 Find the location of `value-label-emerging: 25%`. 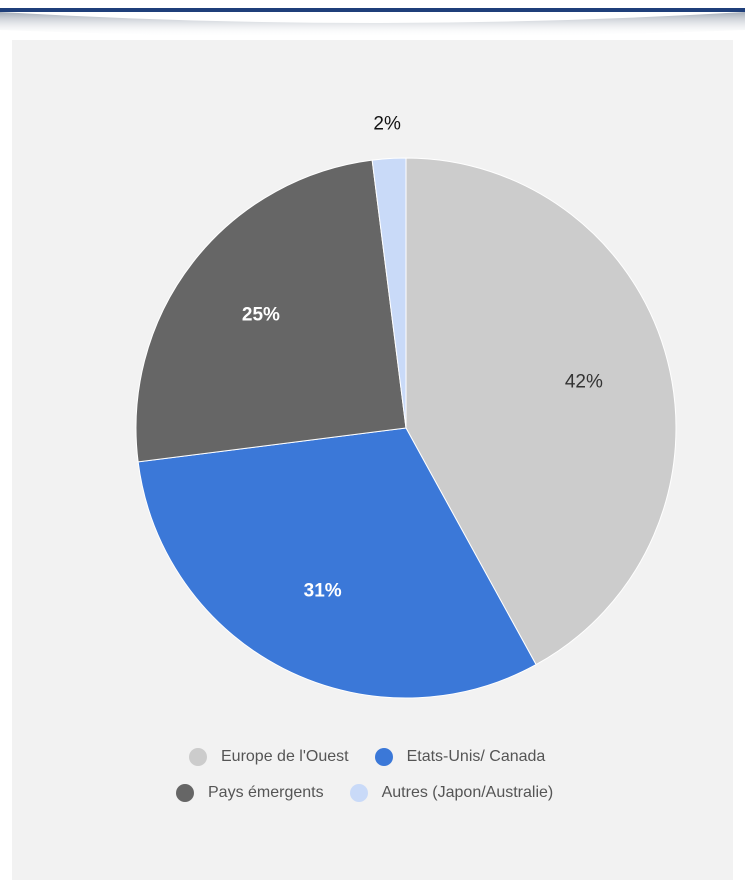

value-label-emerging: 25% is located at coordinates (261, 314).